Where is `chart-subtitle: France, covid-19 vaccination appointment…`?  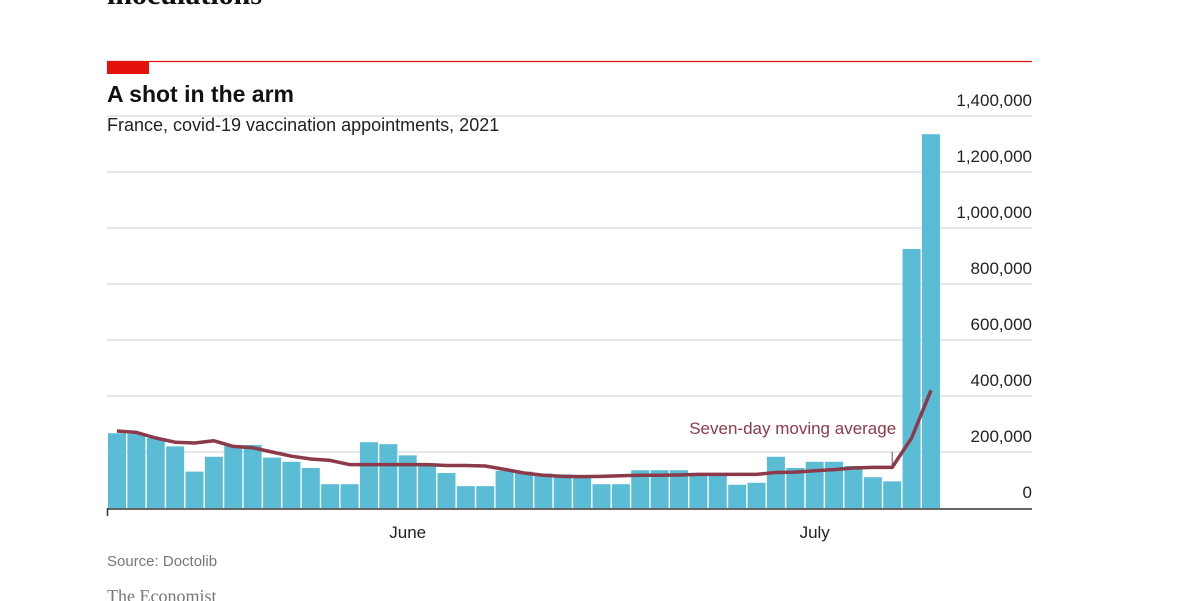 chart-subtitle: France, covid-19 vaccination appointment… is located at coordinates (303, 125).